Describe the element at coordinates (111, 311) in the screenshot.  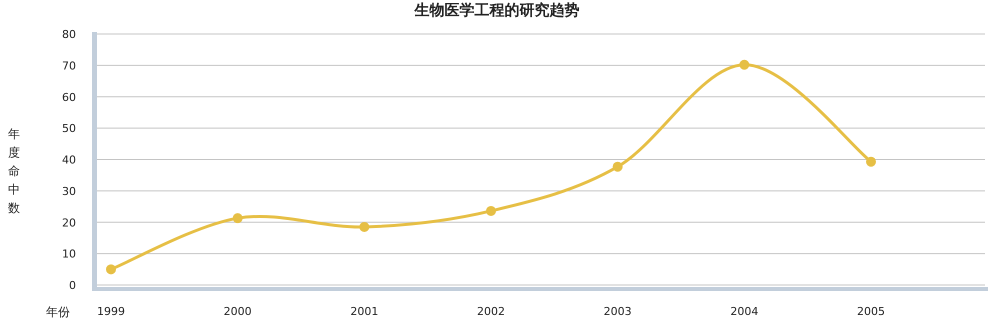
I see `x-tick-label: 1999` at that location.